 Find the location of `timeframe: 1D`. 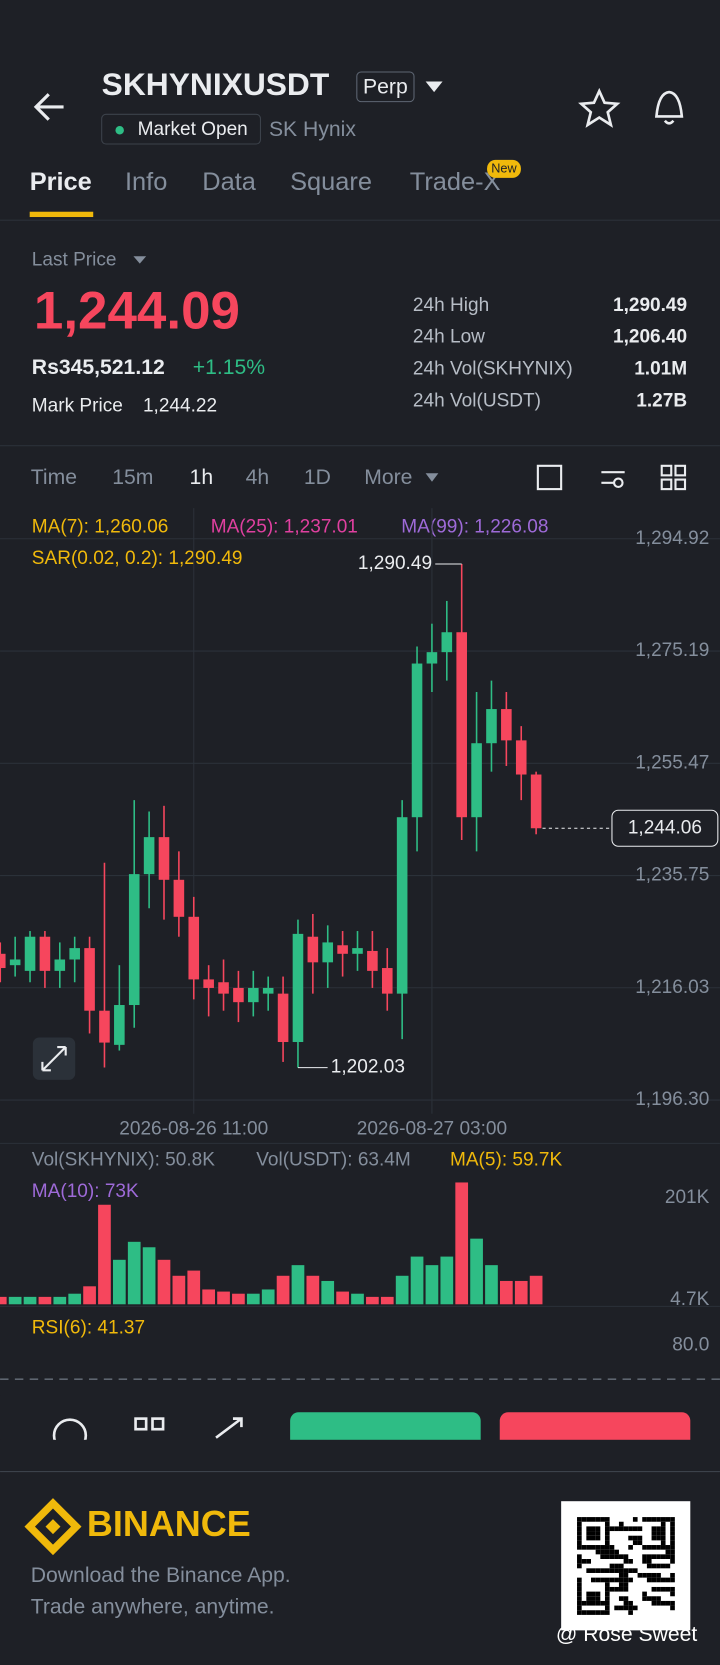

timeframe: 1D is located at coordinates (317, 477).